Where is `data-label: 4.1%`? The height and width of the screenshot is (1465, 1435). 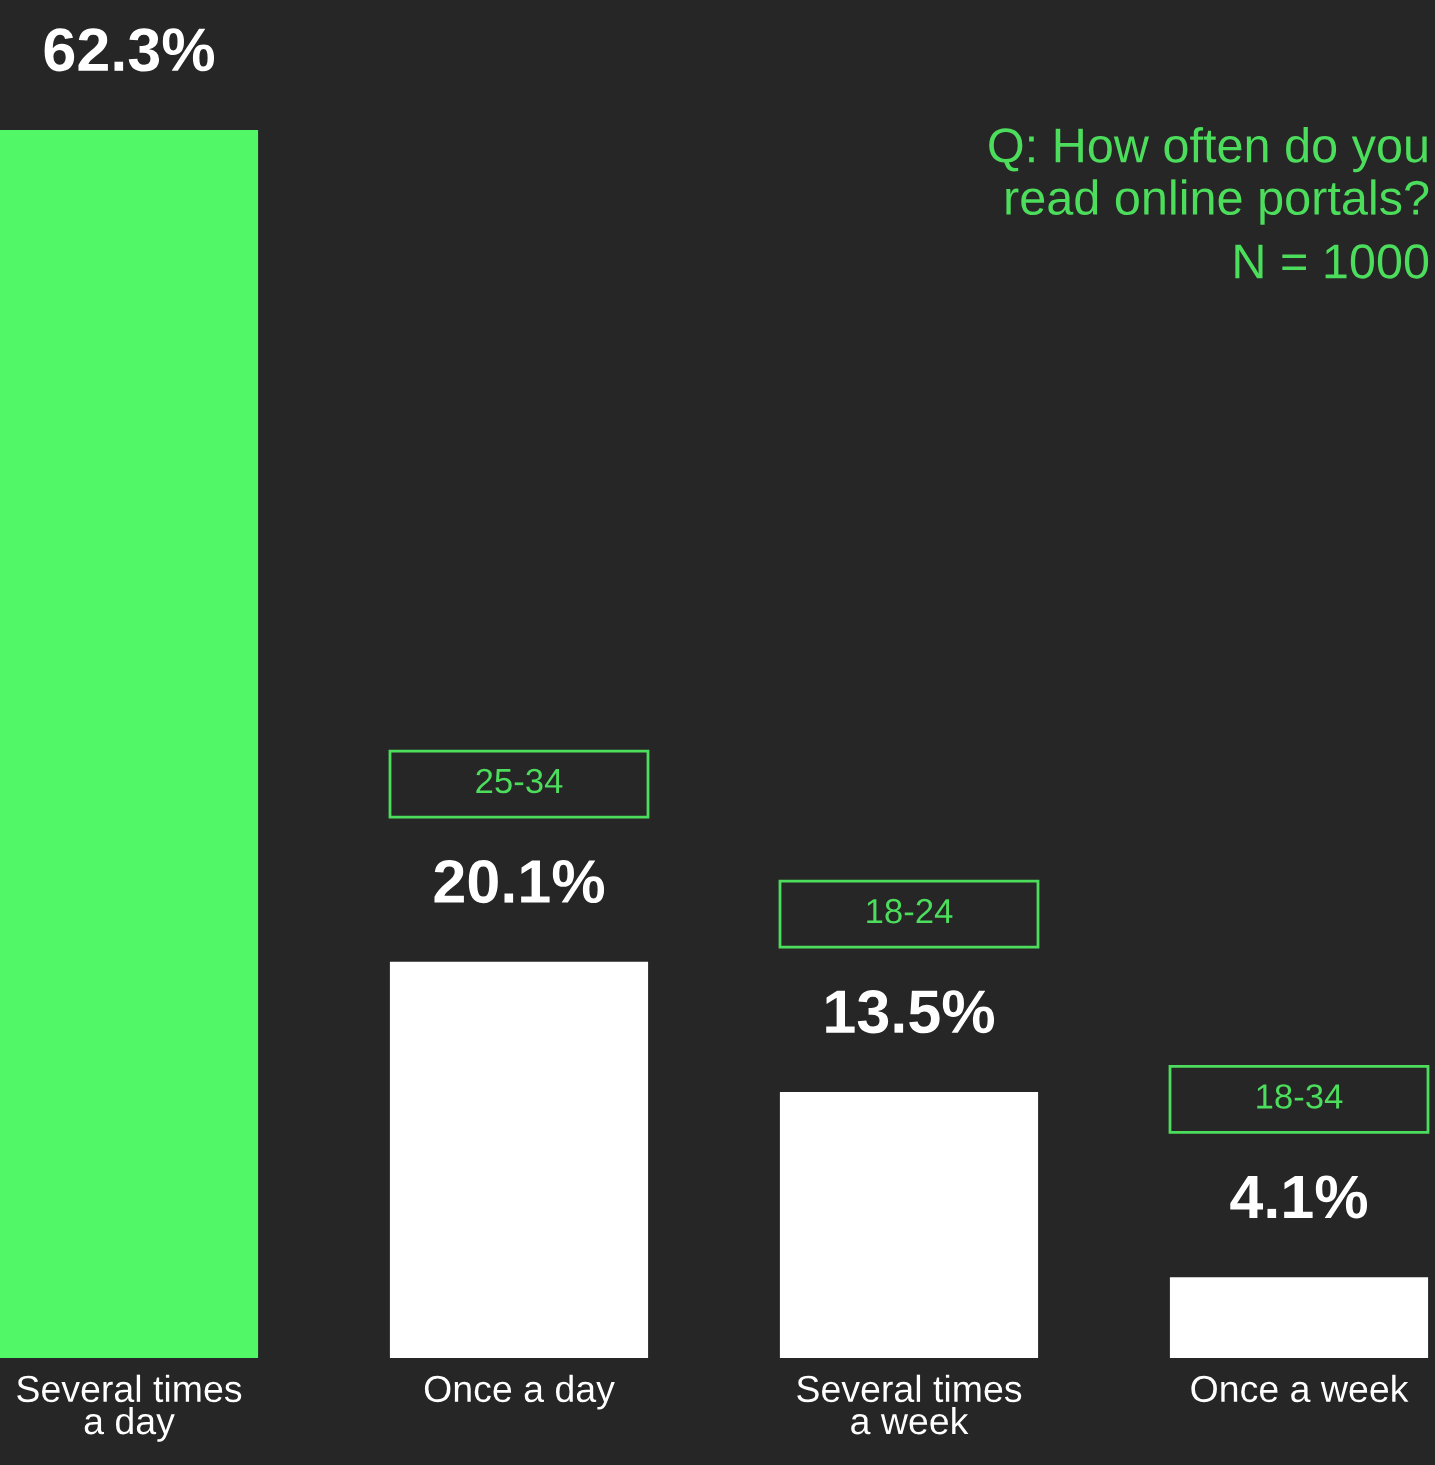
data-label: 4.1% is located at coordinates (1299, 1197).